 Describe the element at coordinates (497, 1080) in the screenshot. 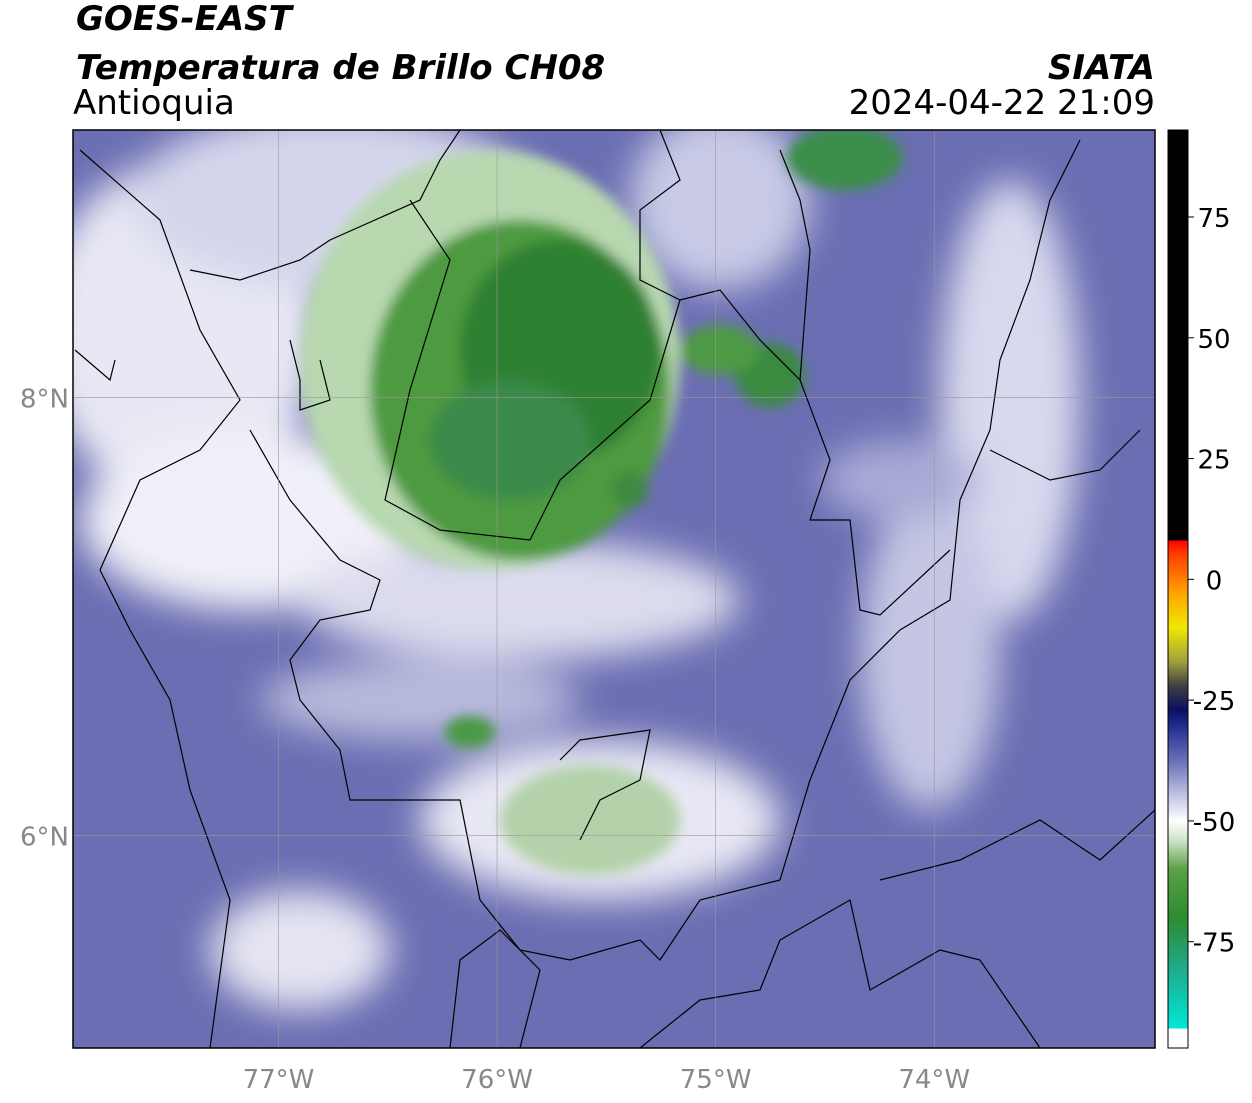

I see `lon-tick-label: 76°W` at that location.